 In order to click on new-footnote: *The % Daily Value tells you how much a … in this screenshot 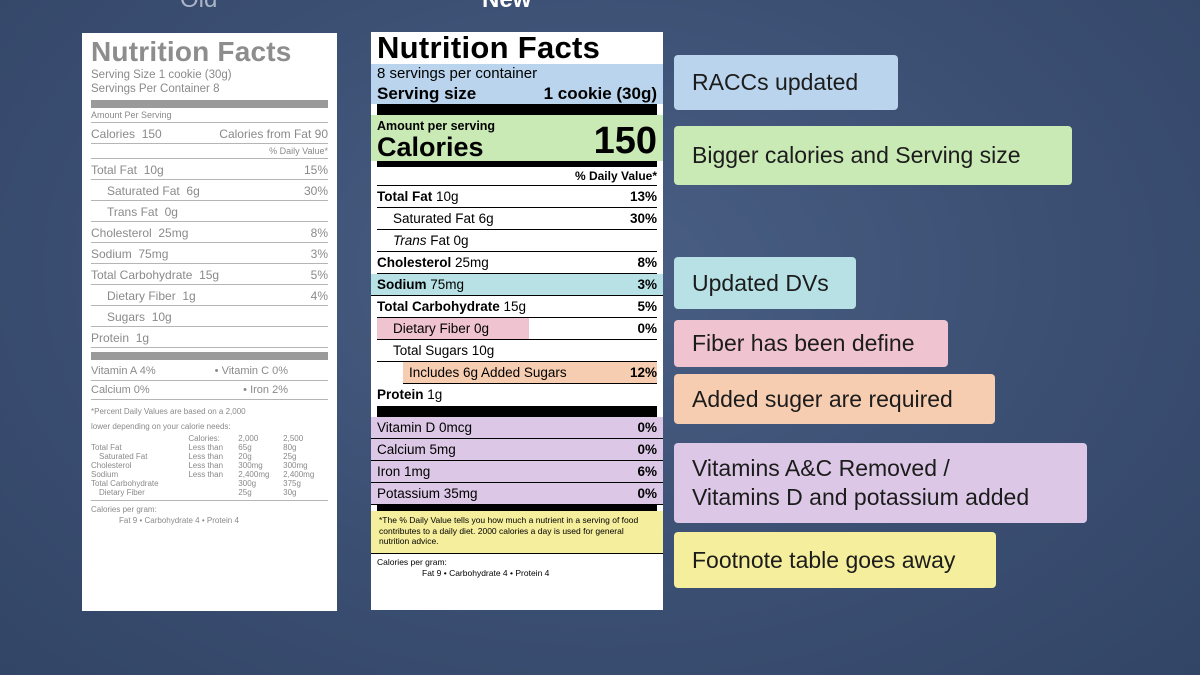, I will do `click(517, 532)`.